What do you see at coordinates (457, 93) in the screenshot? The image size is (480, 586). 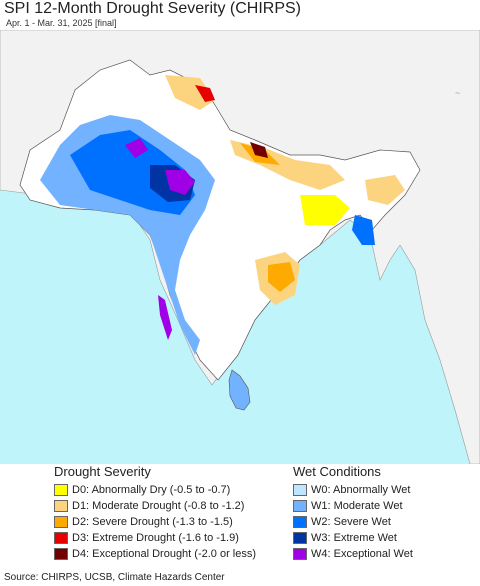 I see `map-place-marker: ~` at bounding box center [457, 93].